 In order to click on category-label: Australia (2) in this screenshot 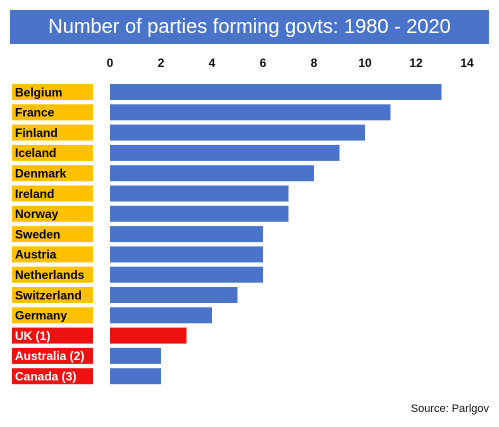, I will do `click(49, 356)`.